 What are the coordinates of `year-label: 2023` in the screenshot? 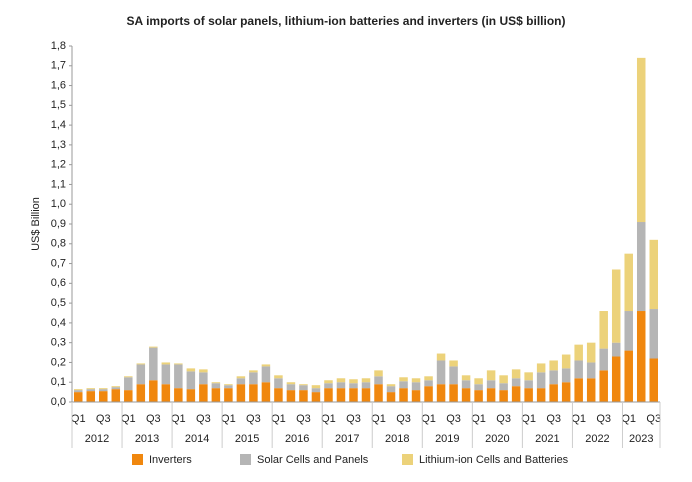 It's located at (641, 439).